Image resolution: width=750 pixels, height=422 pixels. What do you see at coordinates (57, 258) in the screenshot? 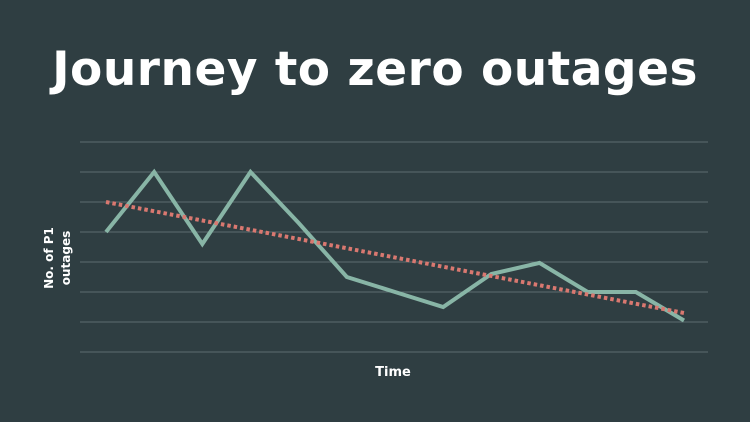
I see `y-axis-label: No. of P1 outages` at bounding box center [57, 258].